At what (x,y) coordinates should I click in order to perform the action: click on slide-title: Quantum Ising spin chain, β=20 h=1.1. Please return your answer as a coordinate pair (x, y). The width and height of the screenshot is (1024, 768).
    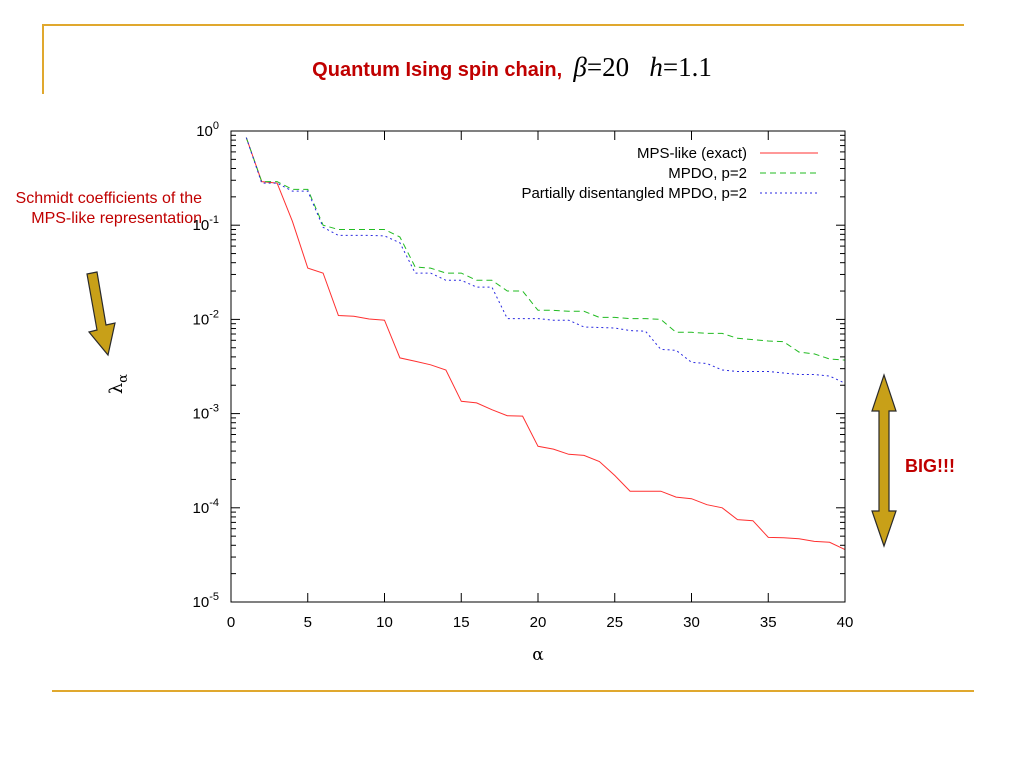
    Looking at the image, I should click on (512, 67).